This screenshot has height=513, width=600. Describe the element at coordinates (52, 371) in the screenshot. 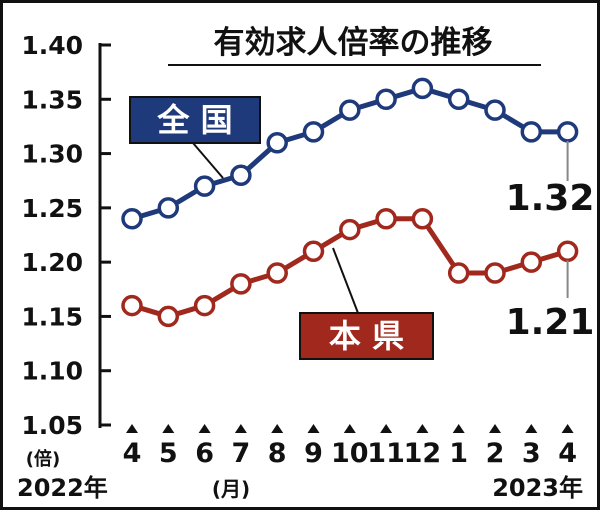

I see `y-tick-label: 1.10` at that location.